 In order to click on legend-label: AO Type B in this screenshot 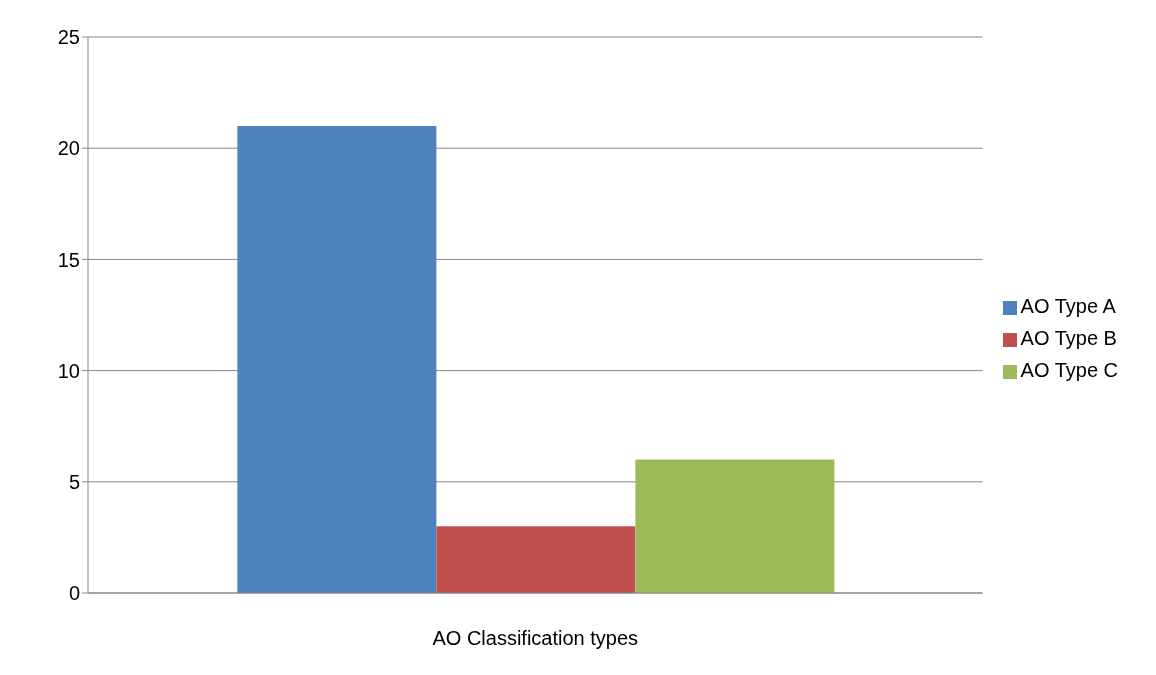, I will do `click(1068, 338)`.